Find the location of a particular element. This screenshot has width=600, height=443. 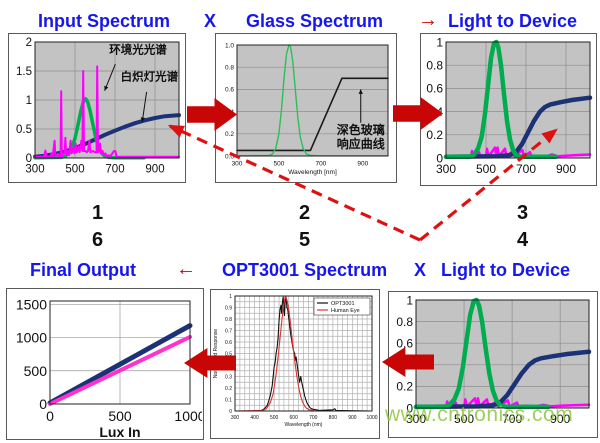

series-navy-line is located at coordinates (120, 364).